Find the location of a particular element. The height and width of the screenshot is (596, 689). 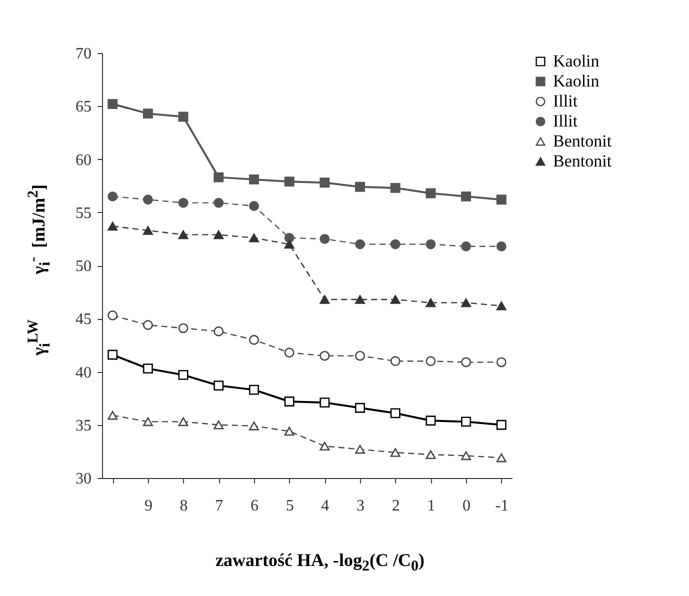

y-tick-label: 65 is located at coordinates (84, 107).